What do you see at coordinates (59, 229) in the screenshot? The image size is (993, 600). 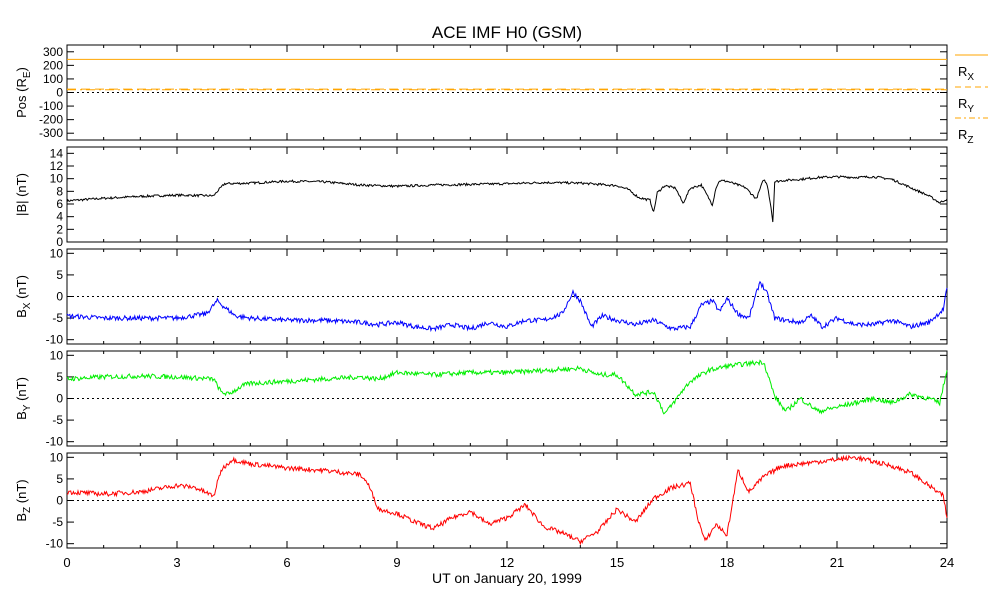 I see `y-tick-label: 2` at bounding box center [59, 229].